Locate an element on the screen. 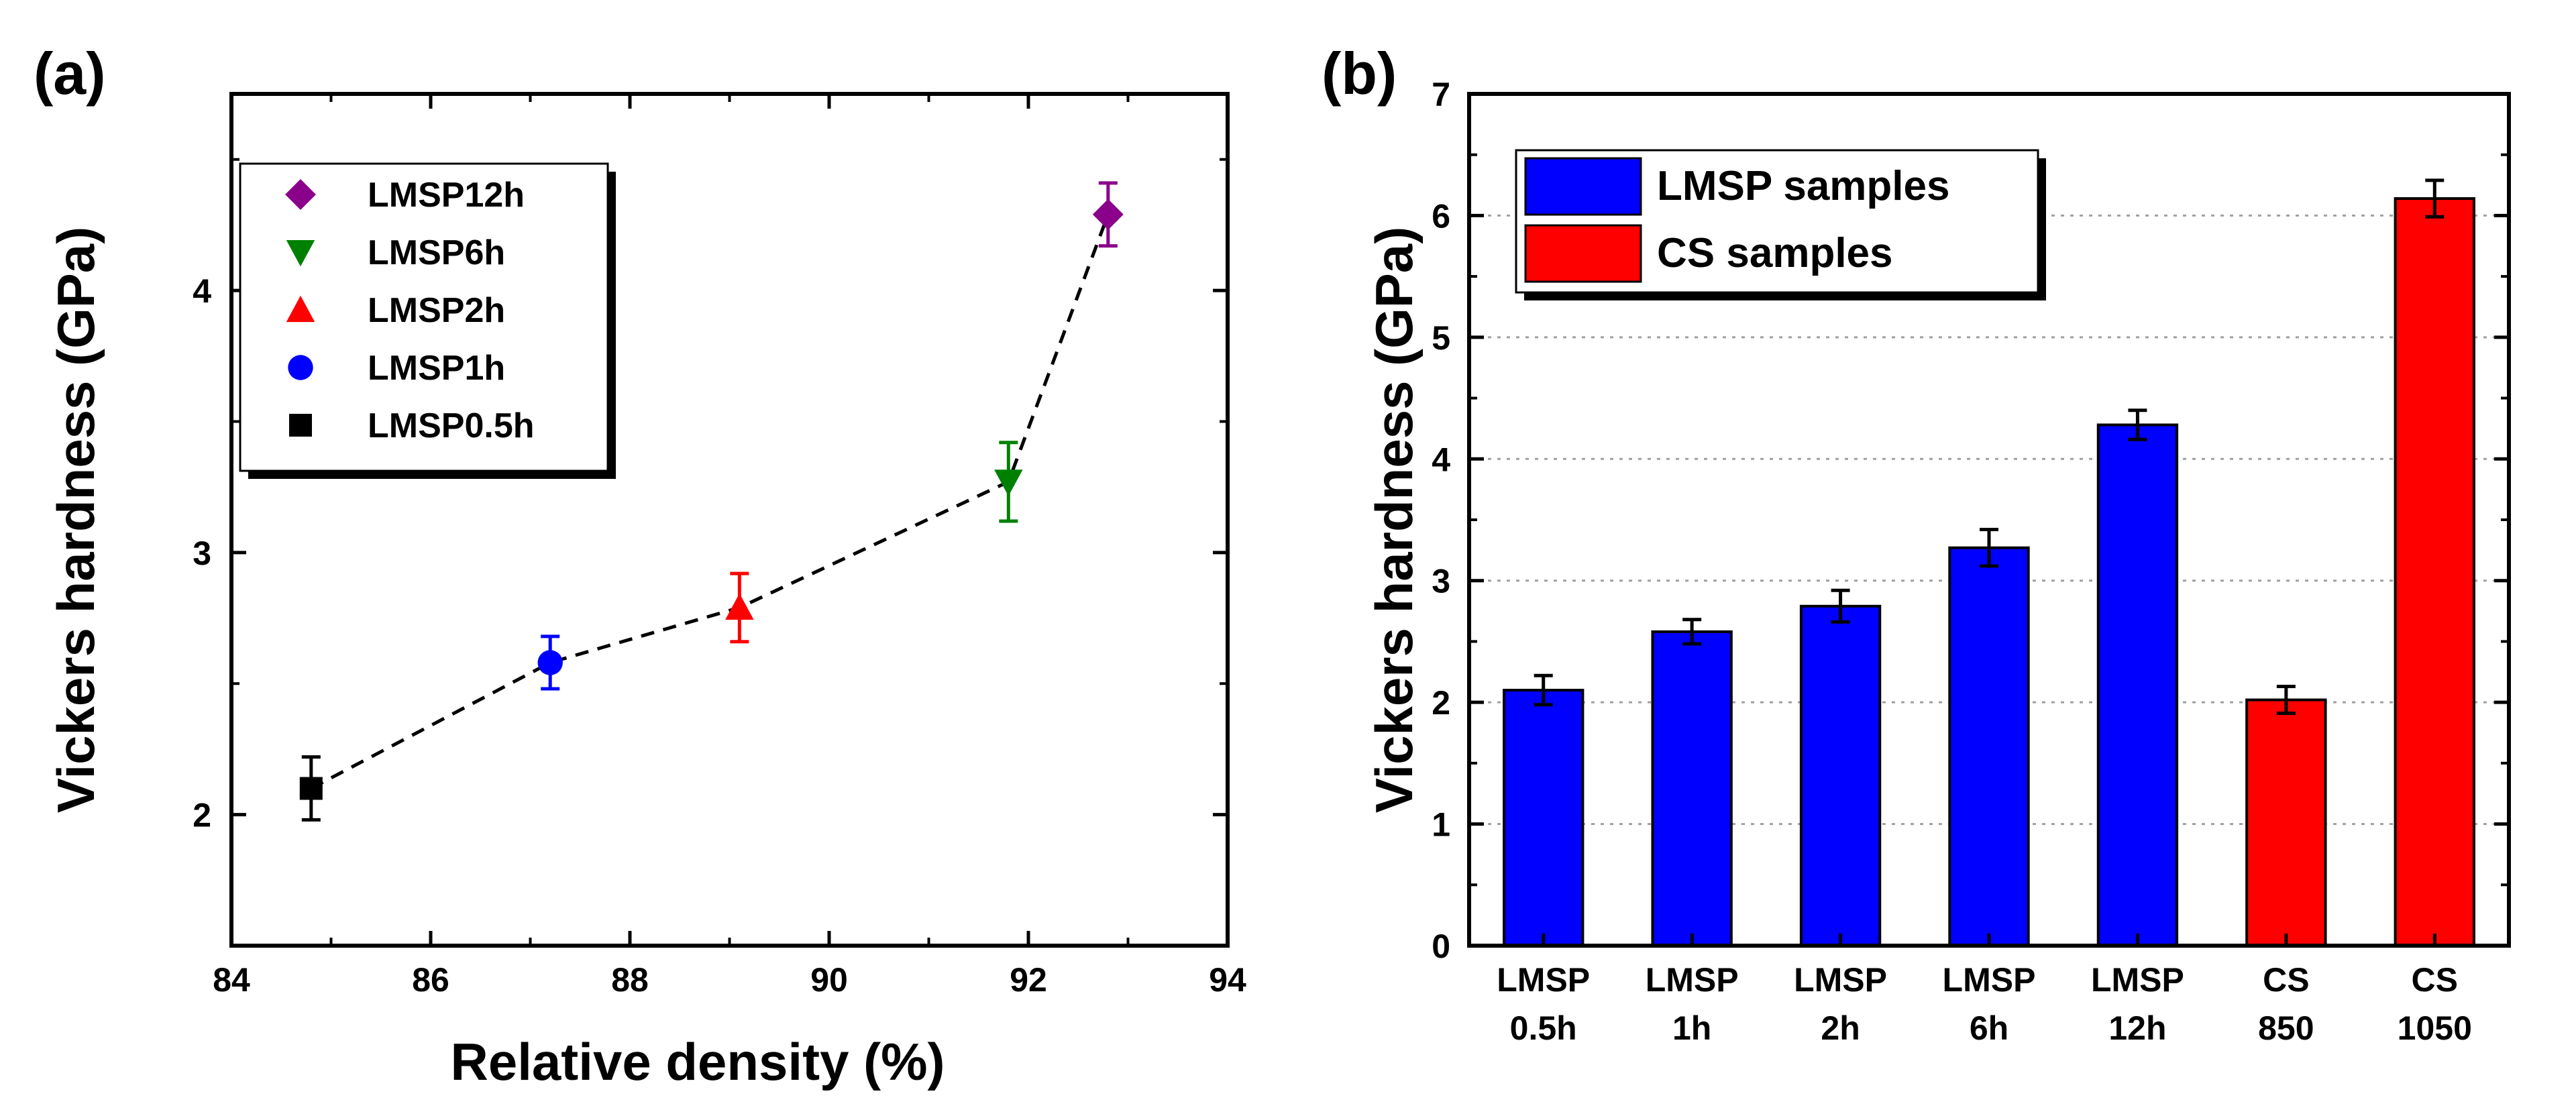 The height and width of the screenshot is (1112, 2576). y-tick-label: 1 is located at coordinates (1441, 825).